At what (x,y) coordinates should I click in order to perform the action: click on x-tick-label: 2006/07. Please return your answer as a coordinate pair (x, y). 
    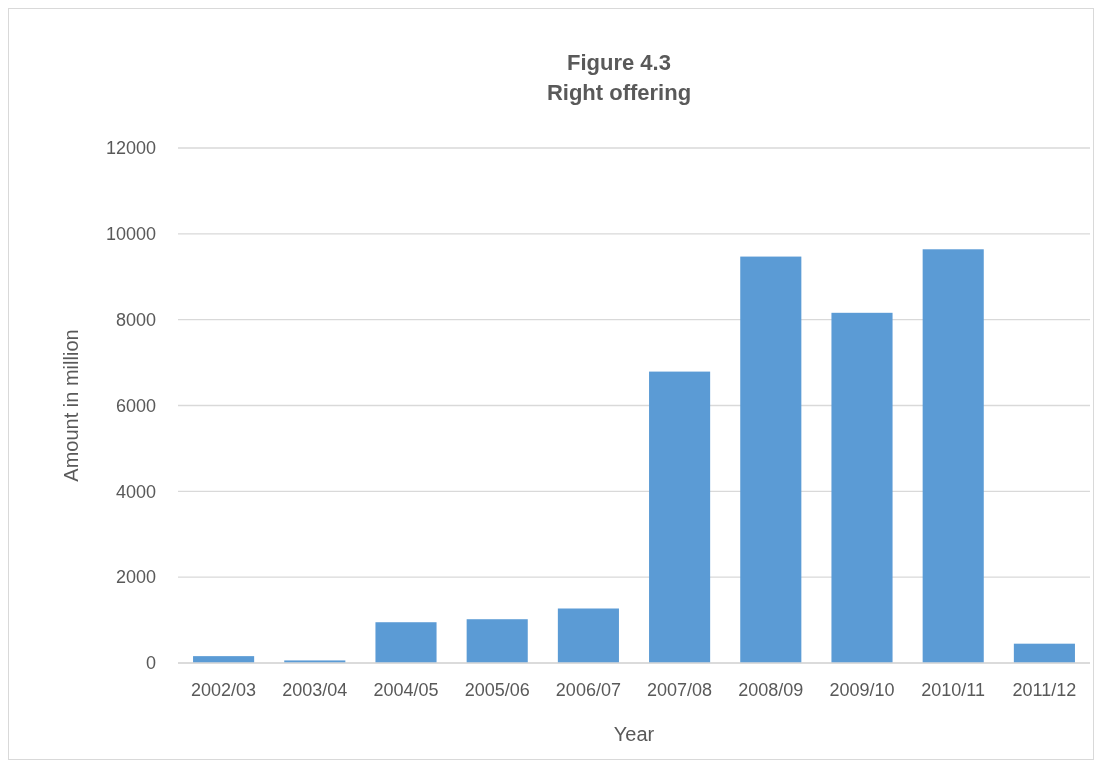
    Looking at the image, I should click on (588, 690).